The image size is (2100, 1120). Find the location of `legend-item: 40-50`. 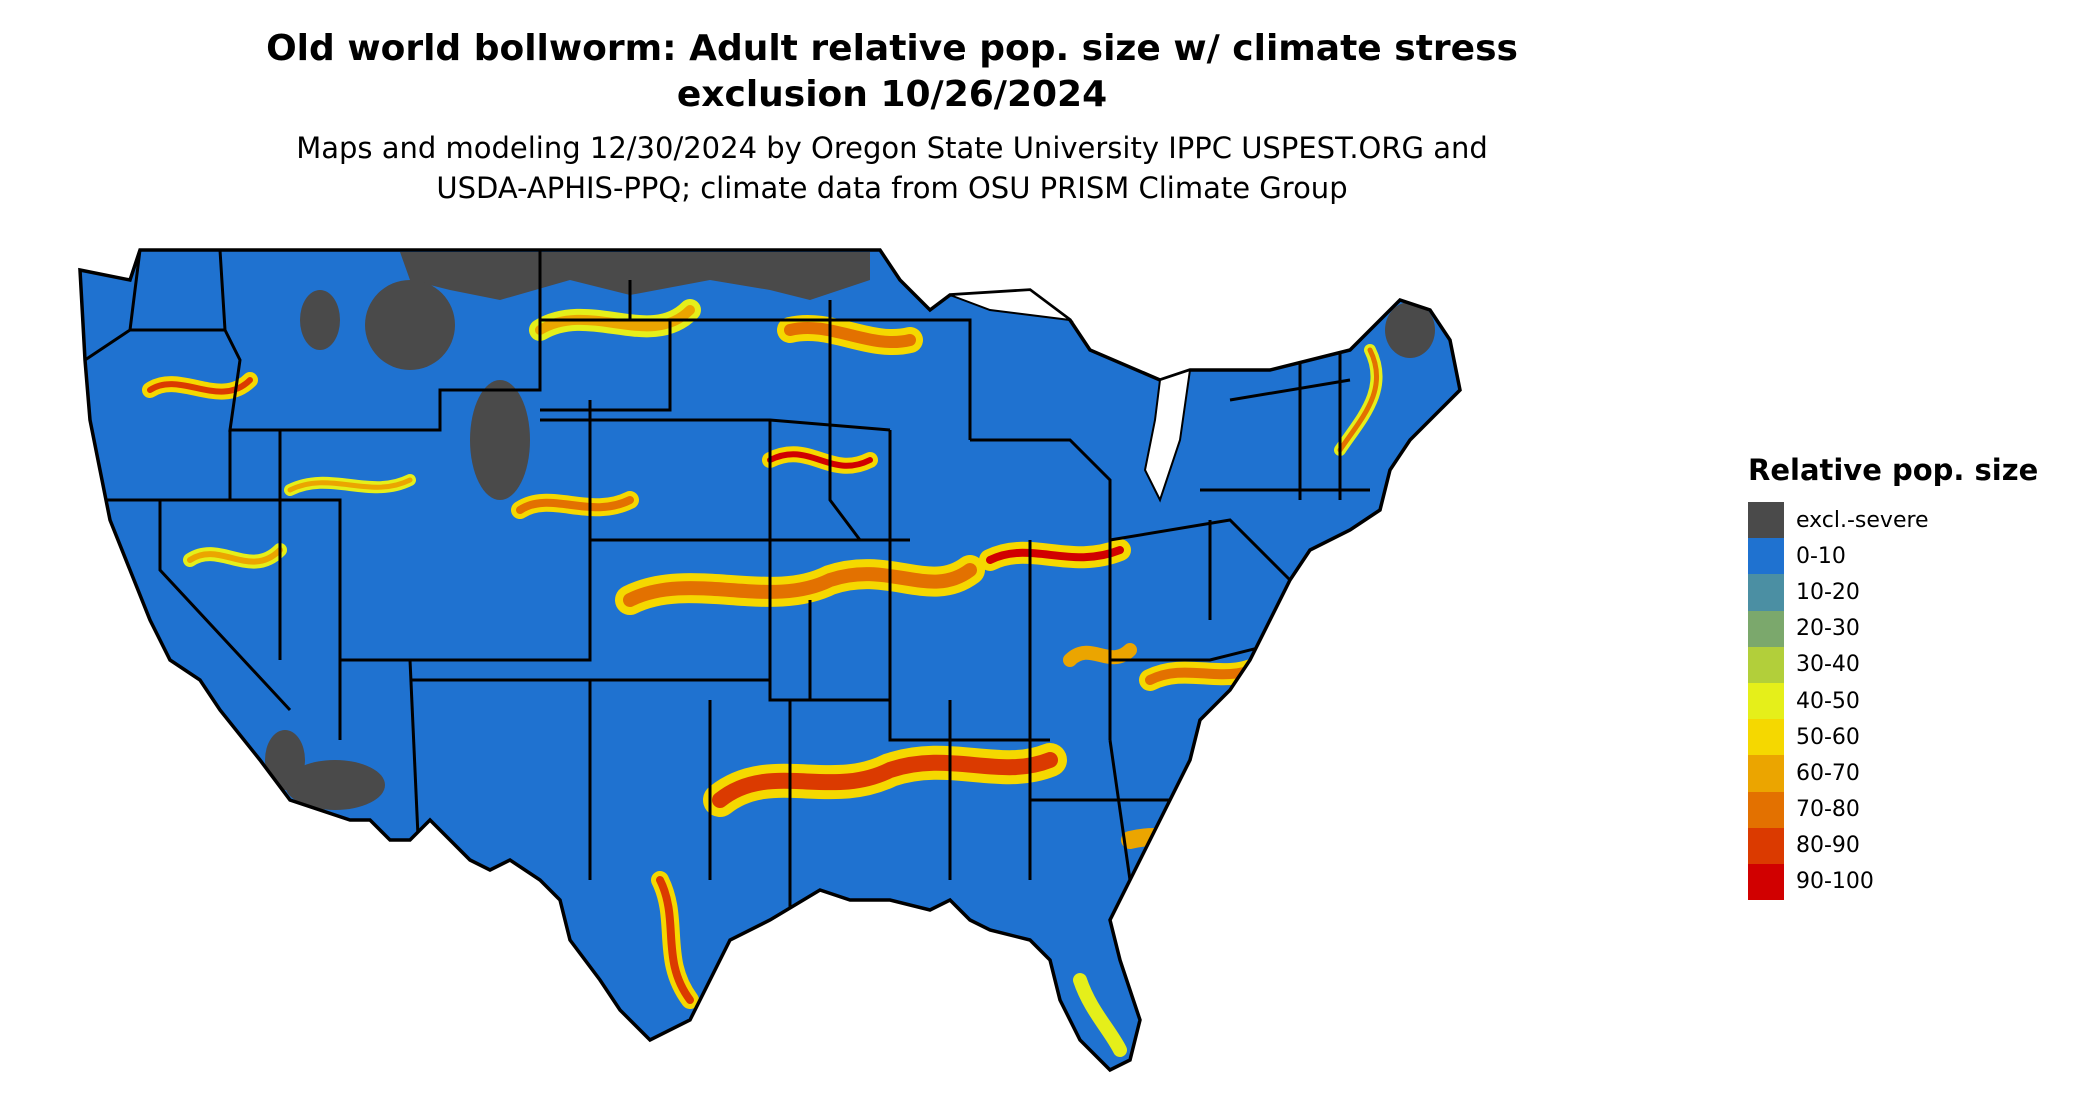

legend-item: 40-50 is located at coordinates (1893, 701).